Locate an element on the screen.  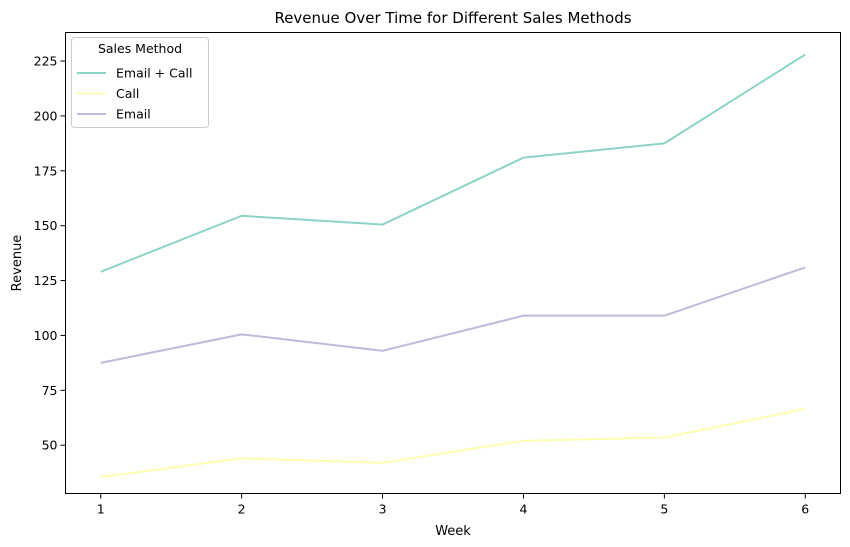
y-axis-label: Revenue is located at coordinates (17, 263).